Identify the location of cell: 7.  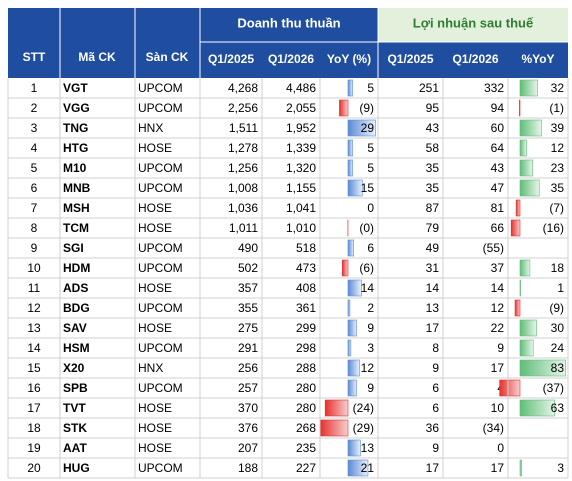
(34, 208).